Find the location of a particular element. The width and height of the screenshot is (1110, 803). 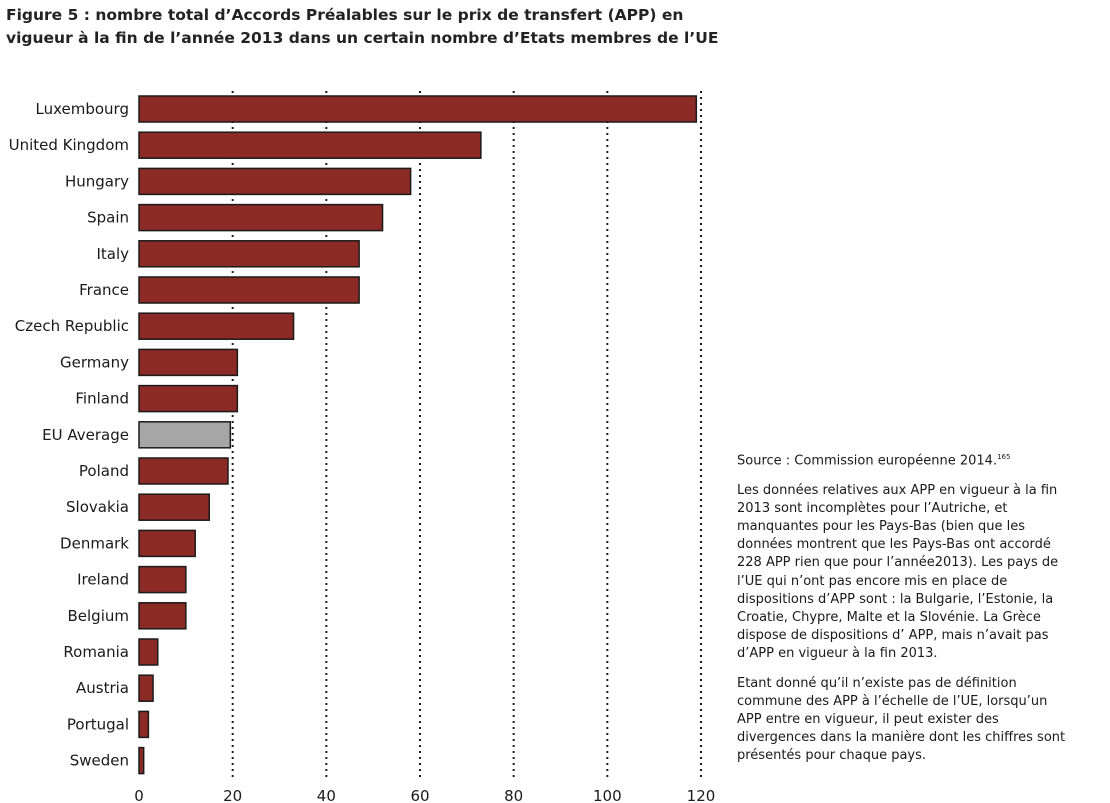

x-tick-label-120: 120 is located at coordinates (701, 795).